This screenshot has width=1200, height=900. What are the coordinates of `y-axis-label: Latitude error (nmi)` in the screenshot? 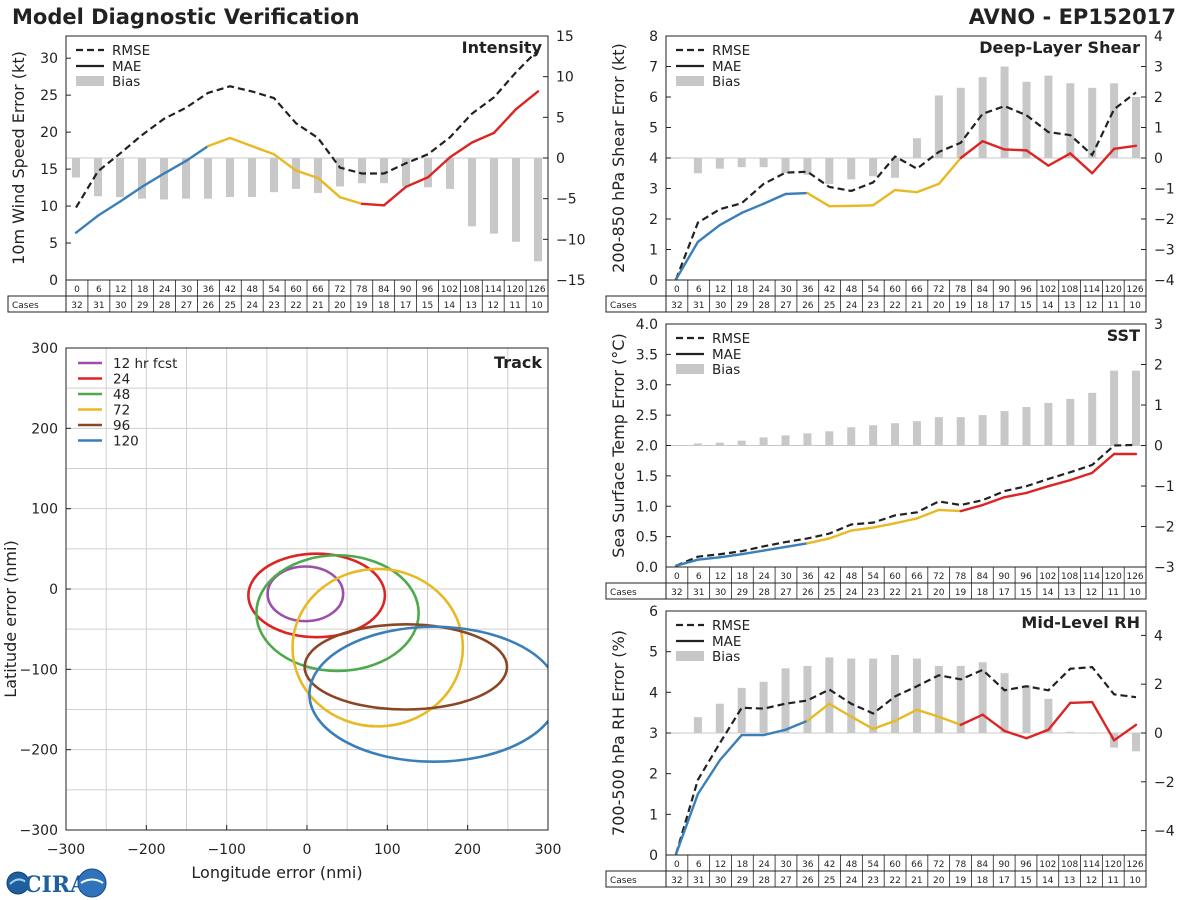 It's located at (10, 618).